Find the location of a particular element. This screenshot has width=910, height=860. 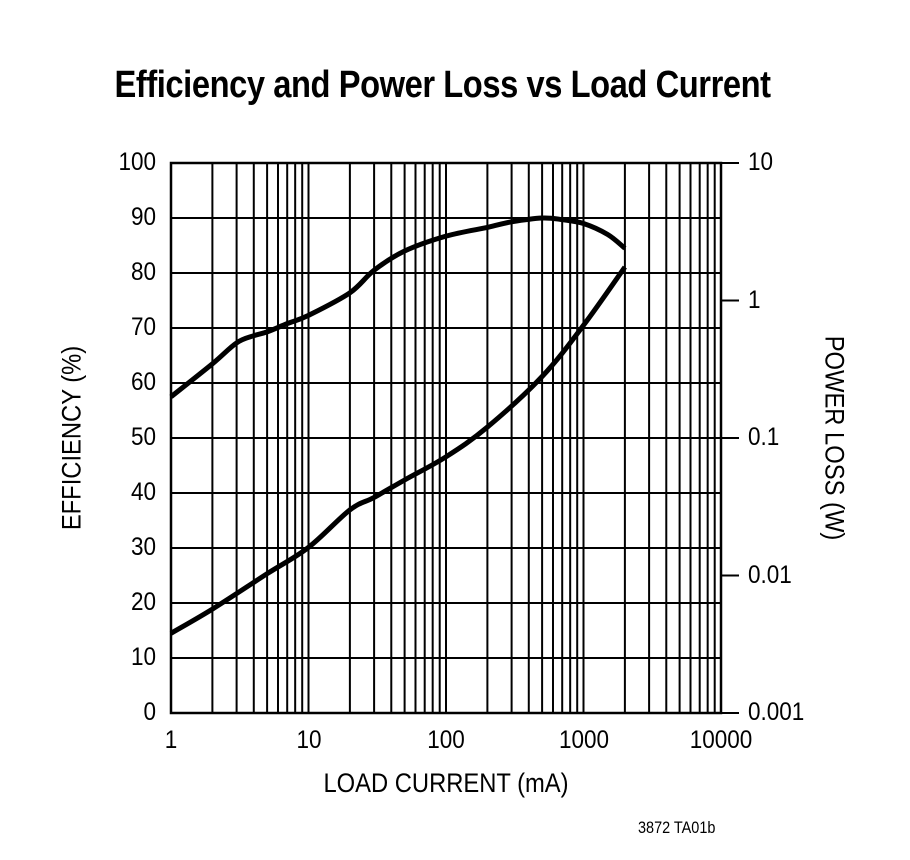

right-axis-ticks is located at coordinates (730, 438).